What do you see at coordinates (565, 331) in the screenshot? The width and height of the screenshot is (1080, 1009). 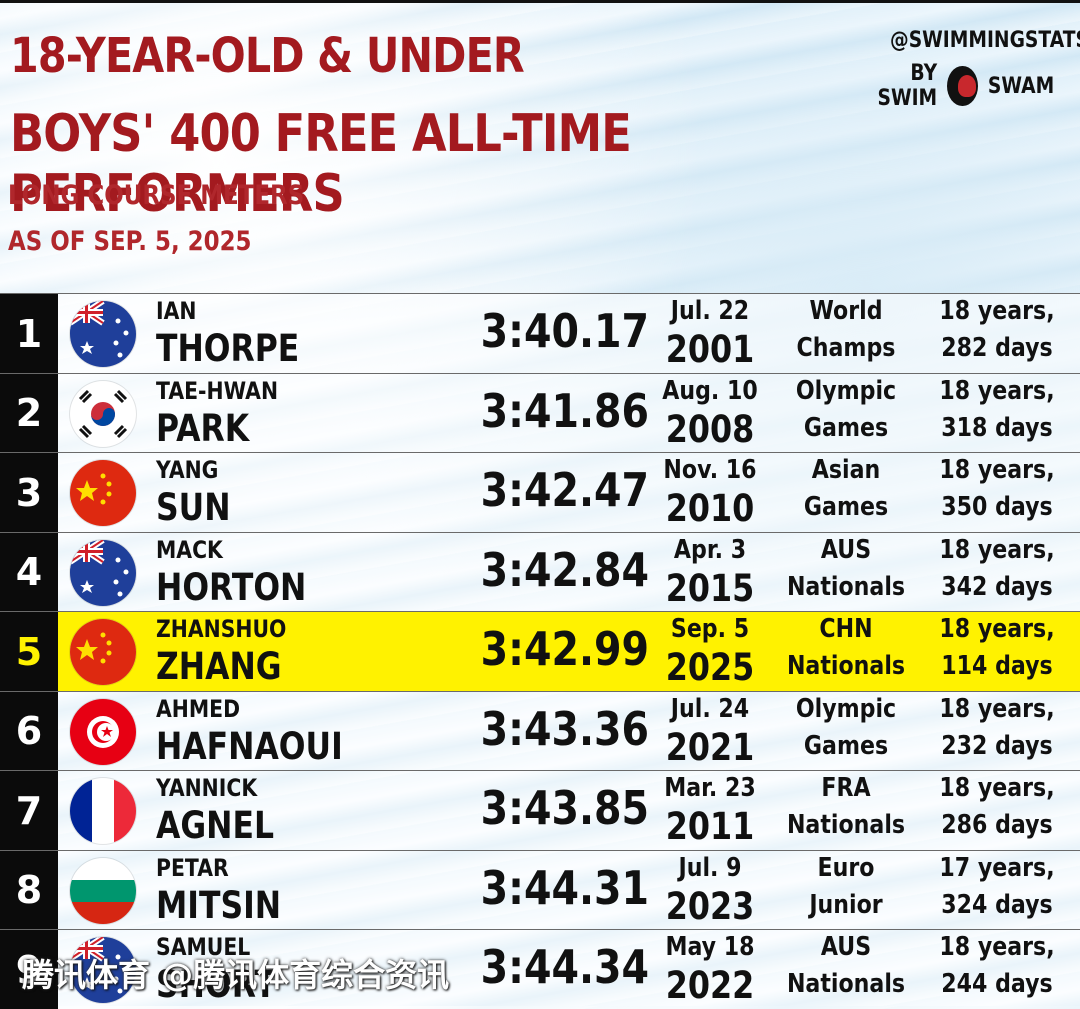 I see `swim-time: 3:40.17` at bounding box center [565, 331].